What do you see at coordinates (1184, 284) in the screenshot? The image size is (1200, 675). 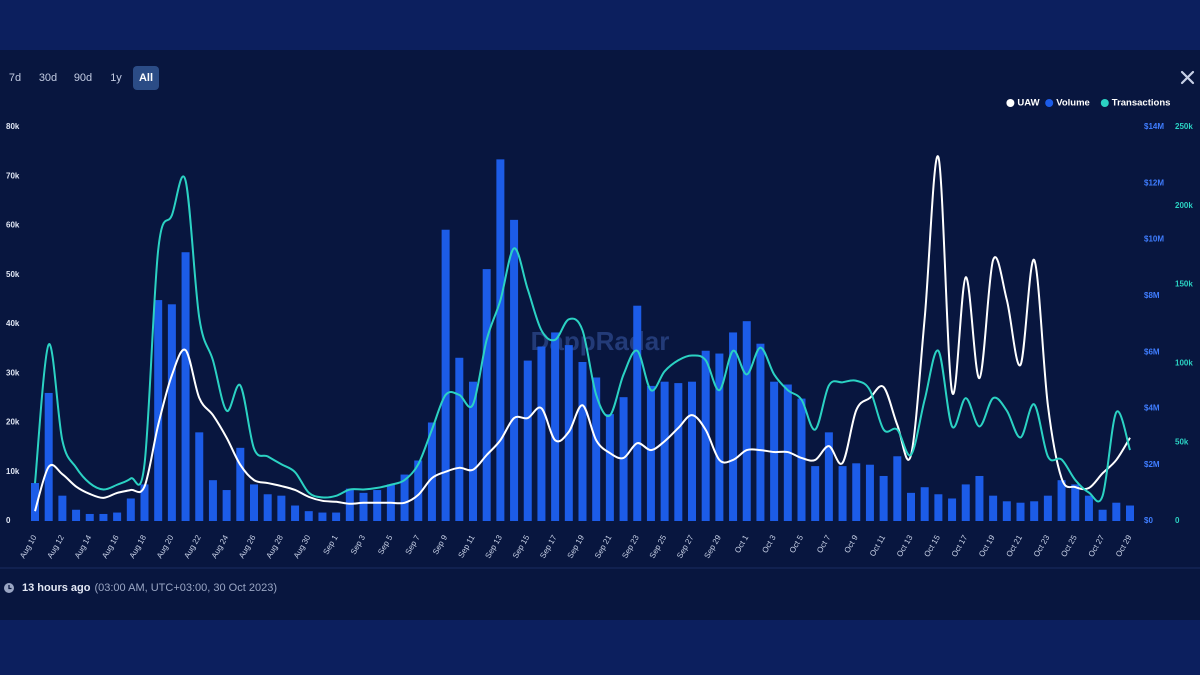 I see `y-tick-label: 150k` at bounding box center [1184, 284].